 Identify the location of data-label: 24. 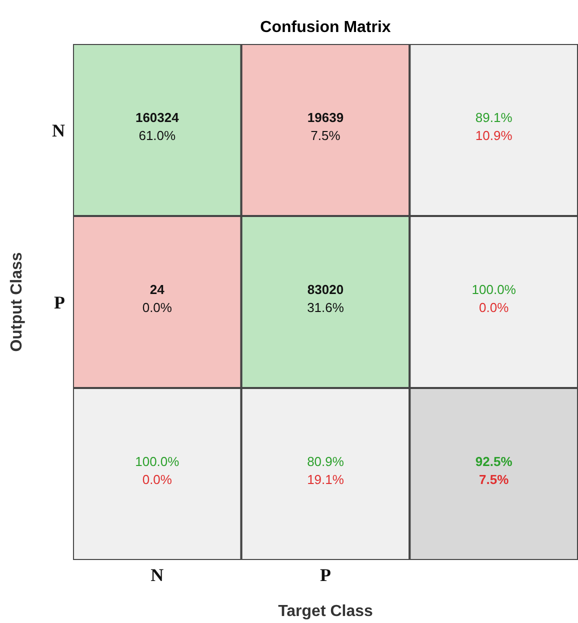
(158, 289).